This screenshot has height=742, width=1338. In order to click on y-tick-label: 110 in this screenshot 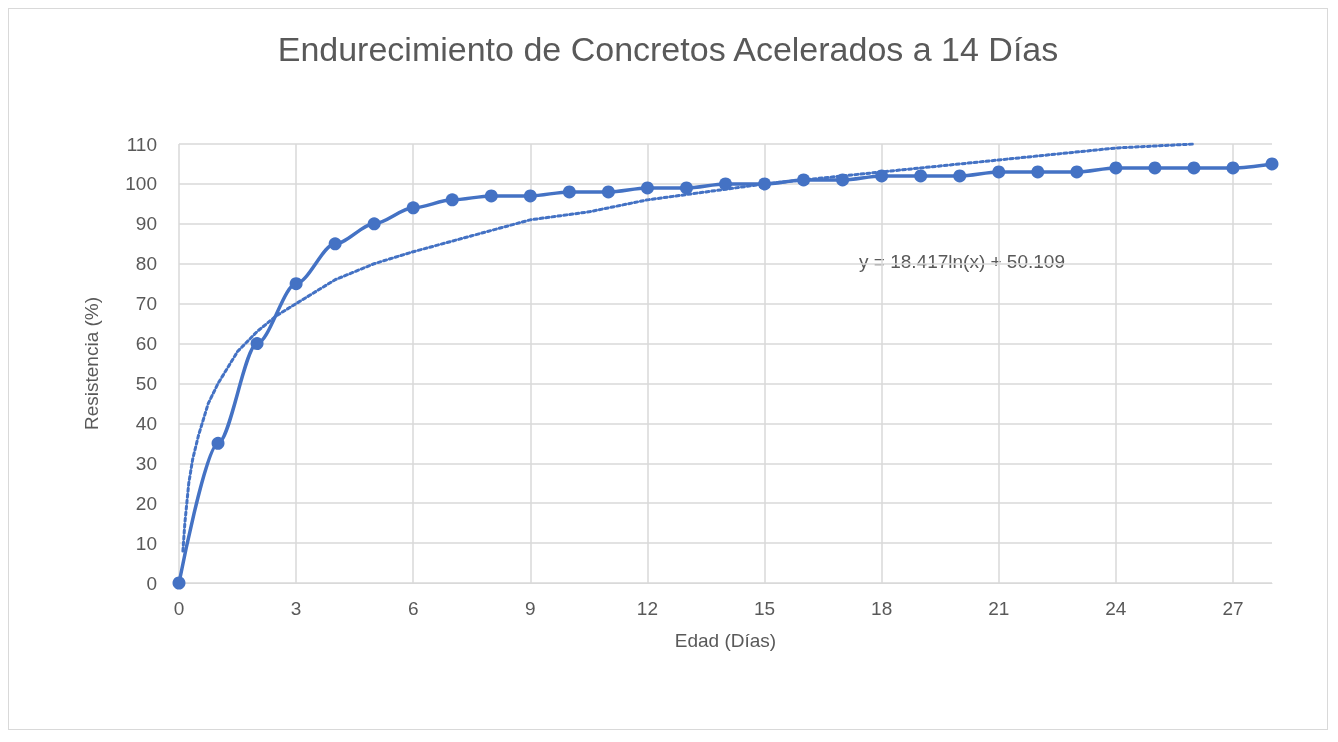, I will do `click(141, 144)`.